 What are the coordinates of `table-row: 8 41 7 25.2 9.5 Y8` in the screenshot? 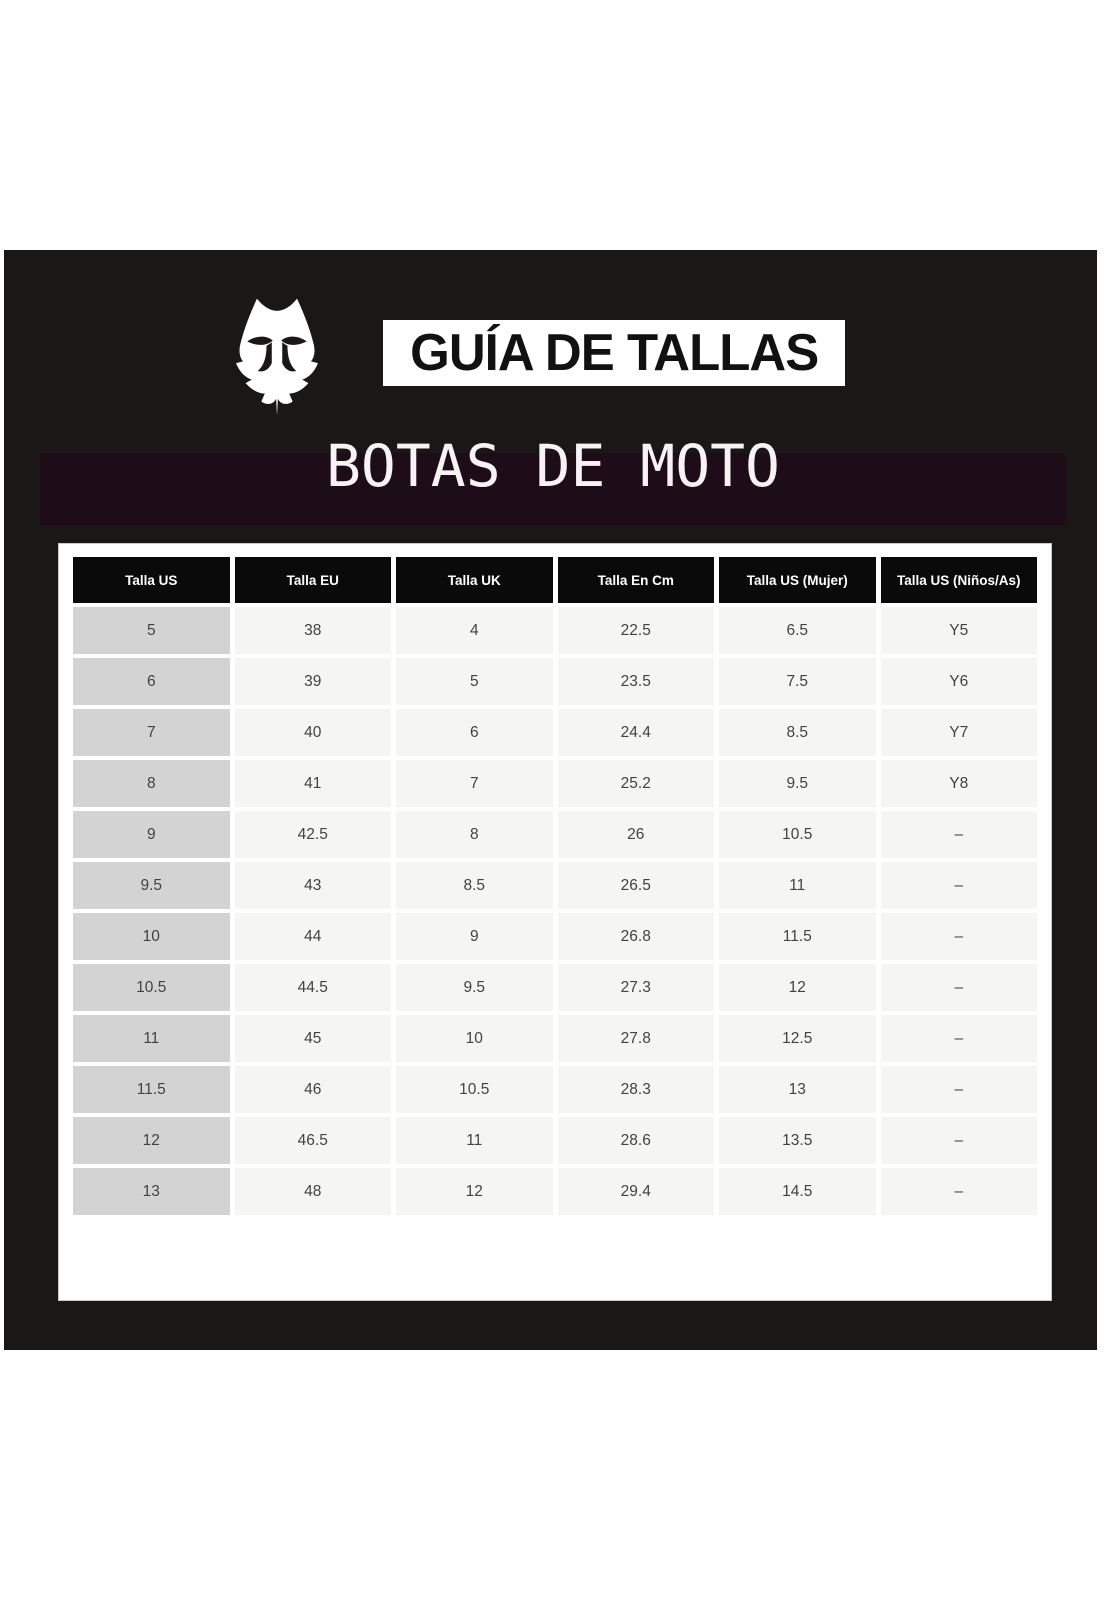 It's located at (555, 783).